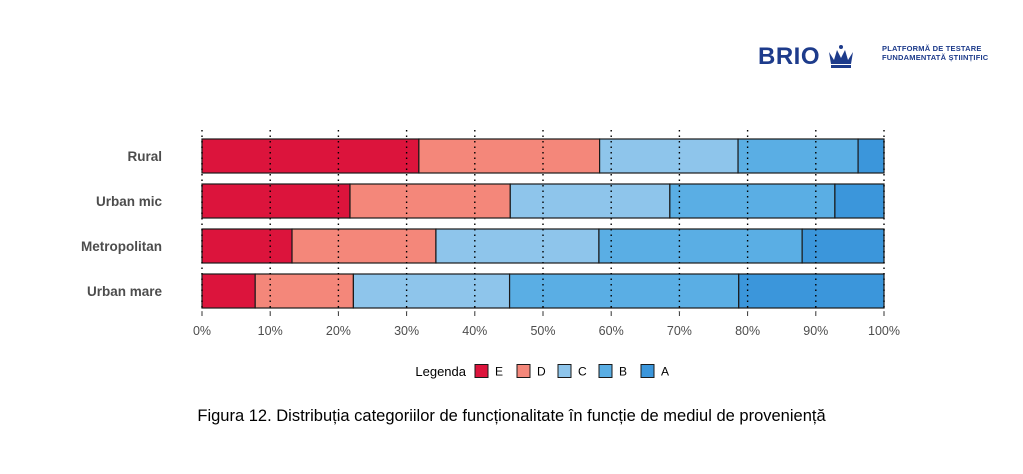 This screenshot has height=474, width=1023. Describe the element at coordinates (679, 331) in the screenshot. I see `x-tick-label: 70%` at that location.